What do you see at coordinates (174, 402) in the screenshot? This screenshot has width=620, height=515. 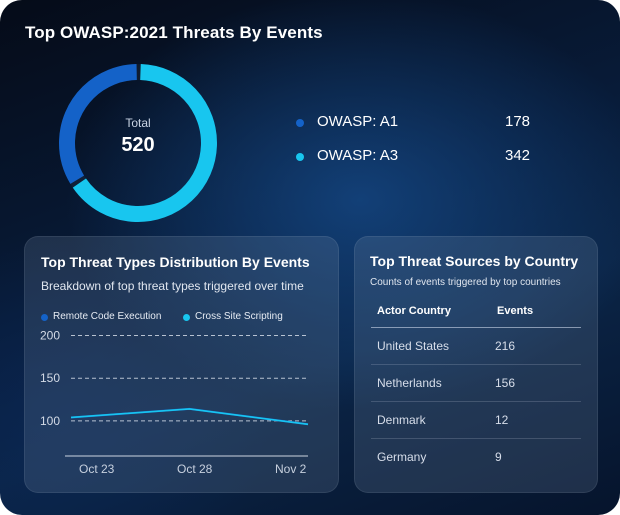 I see `threat-line-chart: 200 150 100 Oct 23 Oct 28 Nov 2` at bounding box center [174, 402].